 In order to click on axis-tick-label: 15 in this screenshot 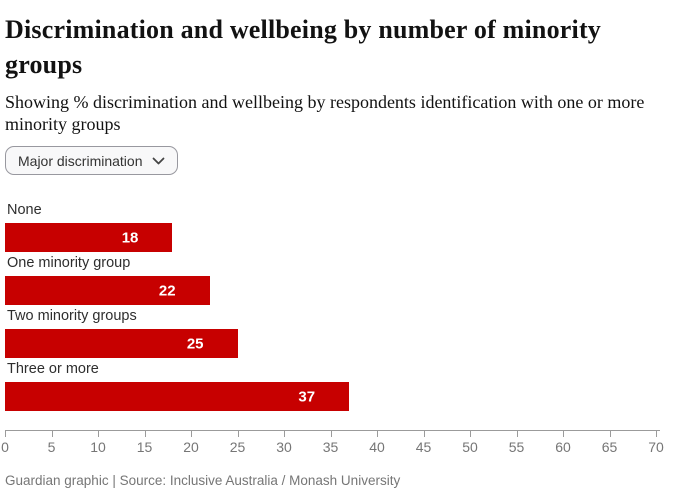, I will do `click(144, 447)`.